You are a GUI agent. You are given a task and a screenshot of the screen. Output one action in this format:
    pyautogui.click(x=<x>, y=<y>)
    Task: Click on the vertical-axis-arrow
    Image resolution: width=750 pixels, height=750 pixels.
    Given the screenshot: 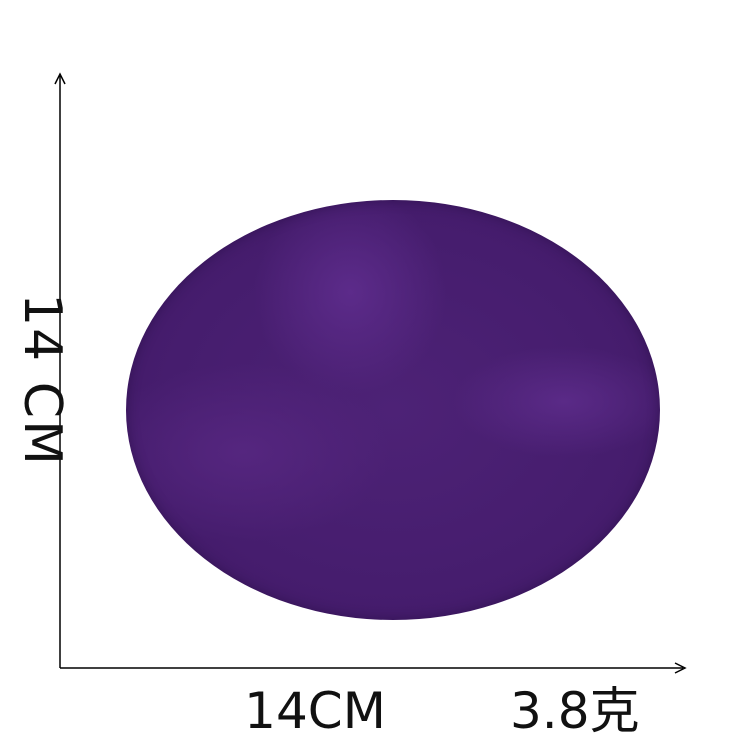 What is the action you would take?
    pyautogui.click(x=60, y=78)
    